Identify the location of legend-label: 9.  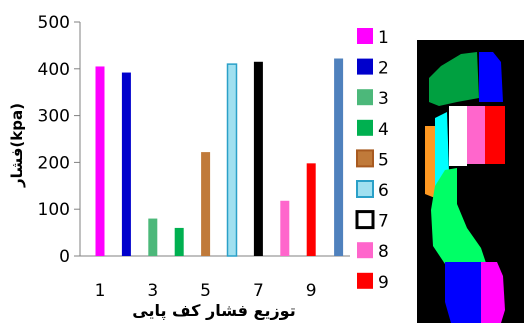
(383, 283).